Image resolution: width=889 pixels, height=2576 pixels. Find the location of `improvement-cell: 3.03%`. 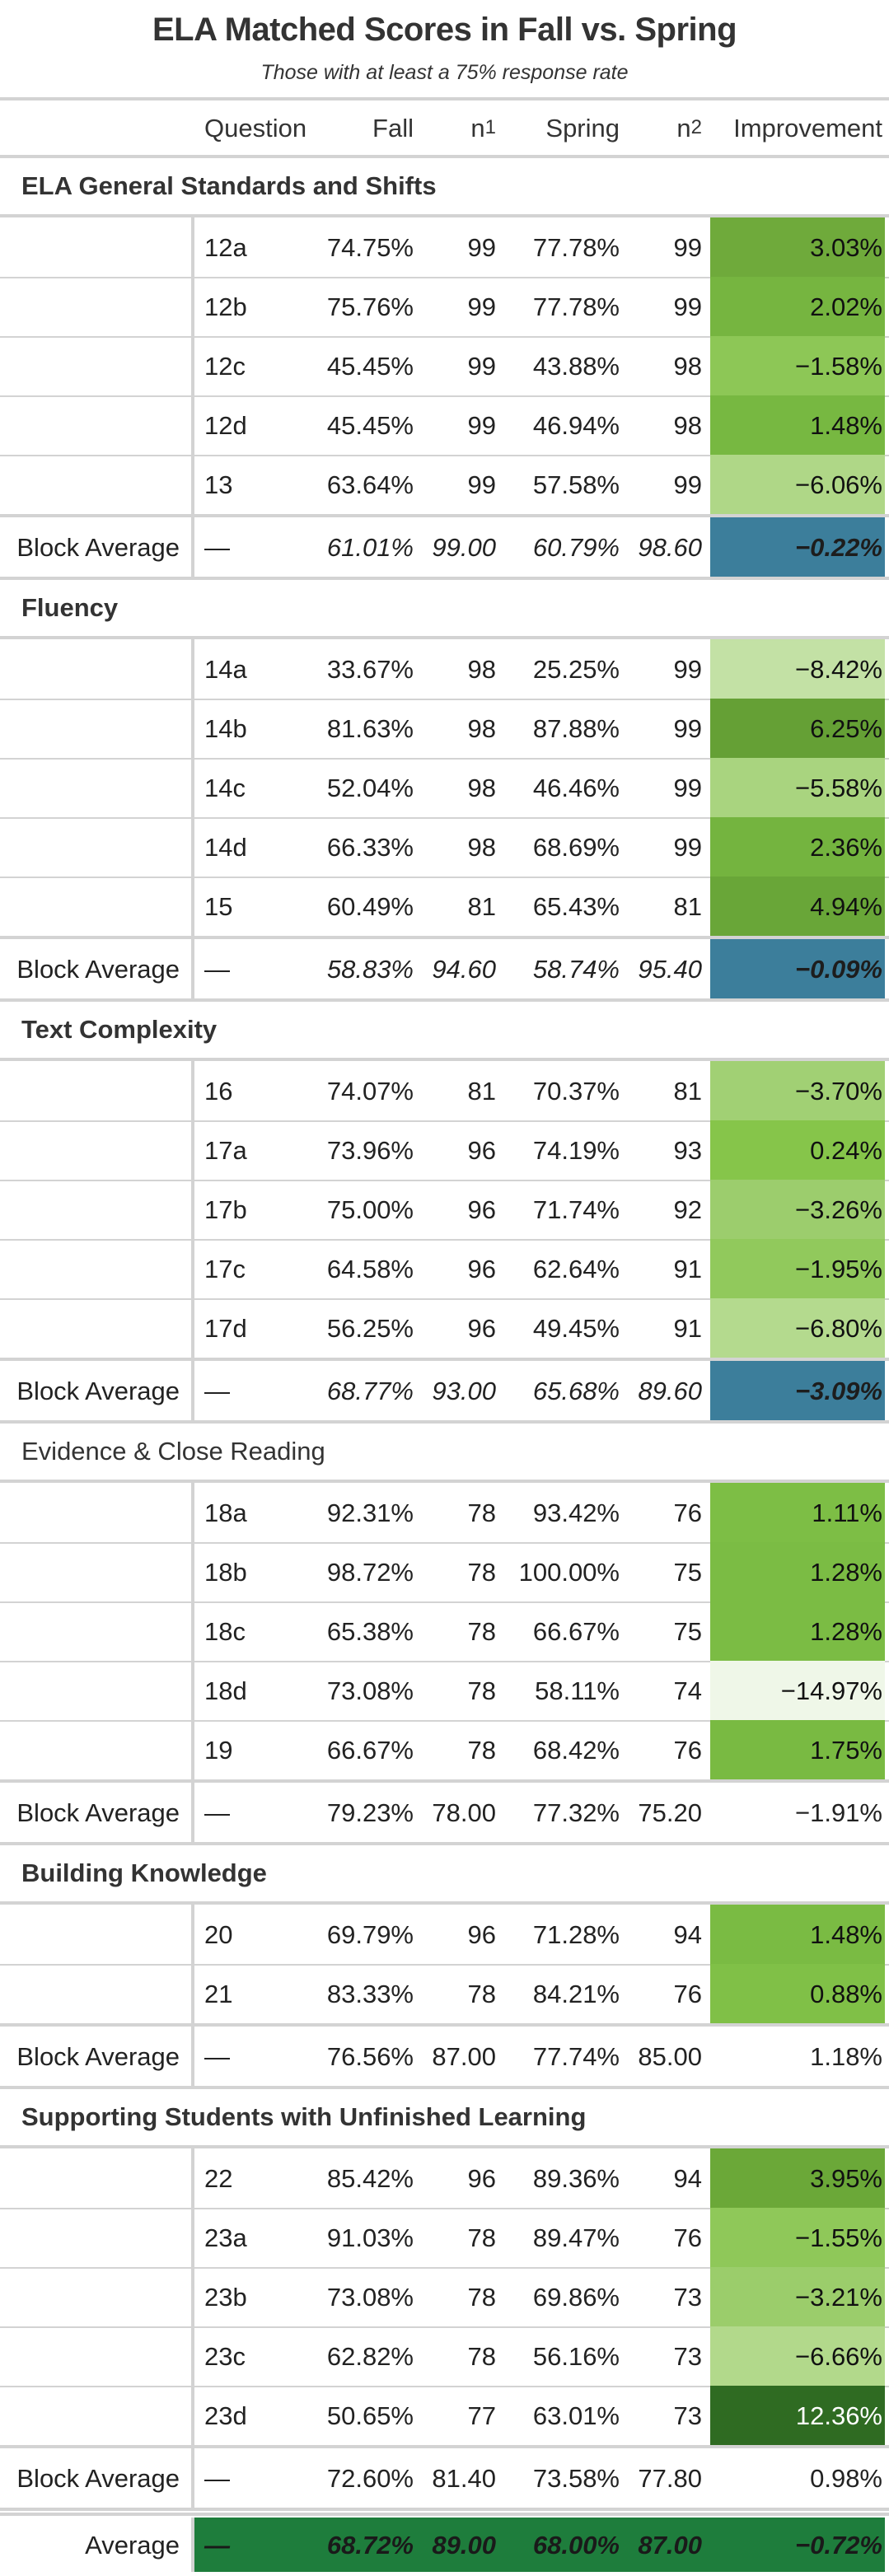

improvement-cell: 3.03% is located at coordinates (846, 247).